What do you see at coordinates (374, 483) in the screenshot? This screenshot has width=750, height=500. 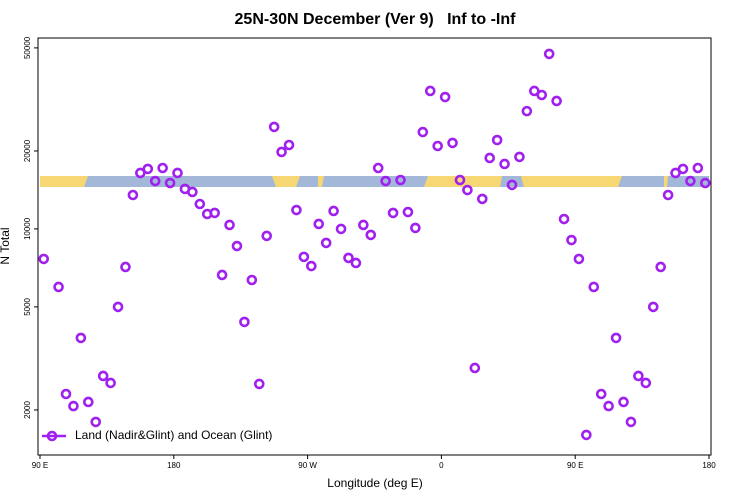 I see `x-axis-title: Longitude (deg E)` at bounding box center [374, 483].